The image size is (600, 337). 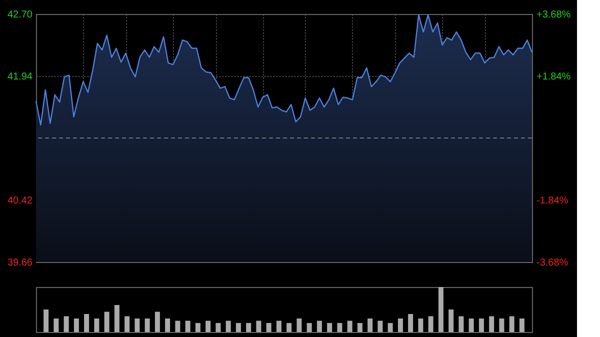 What do you see at coordinates (553, 77) in the screenshot?
I see `y2-tick-label: +1.84%` at bounding box center [553, 77].